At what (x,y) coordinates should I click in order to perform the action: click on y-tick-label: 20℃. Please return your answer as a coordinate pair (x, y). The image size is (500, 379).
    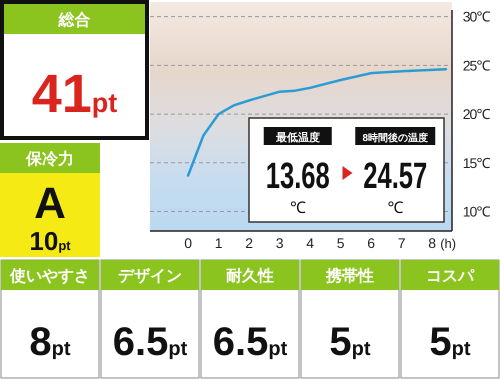
    Looking at the image, I should click on (476, 114).